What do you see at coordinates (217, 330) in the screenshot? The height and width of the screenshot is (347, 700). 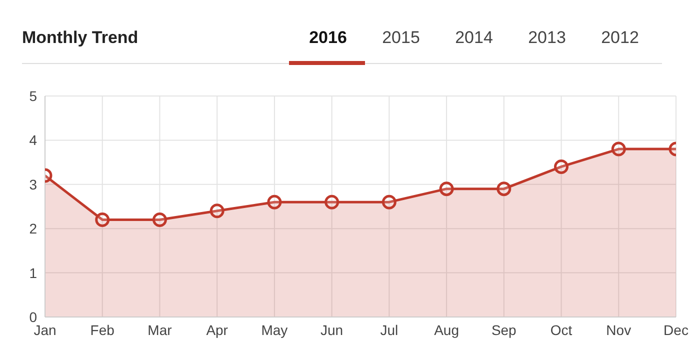 I see `x-tick-label: Apr` at bounding box center [217, 330].